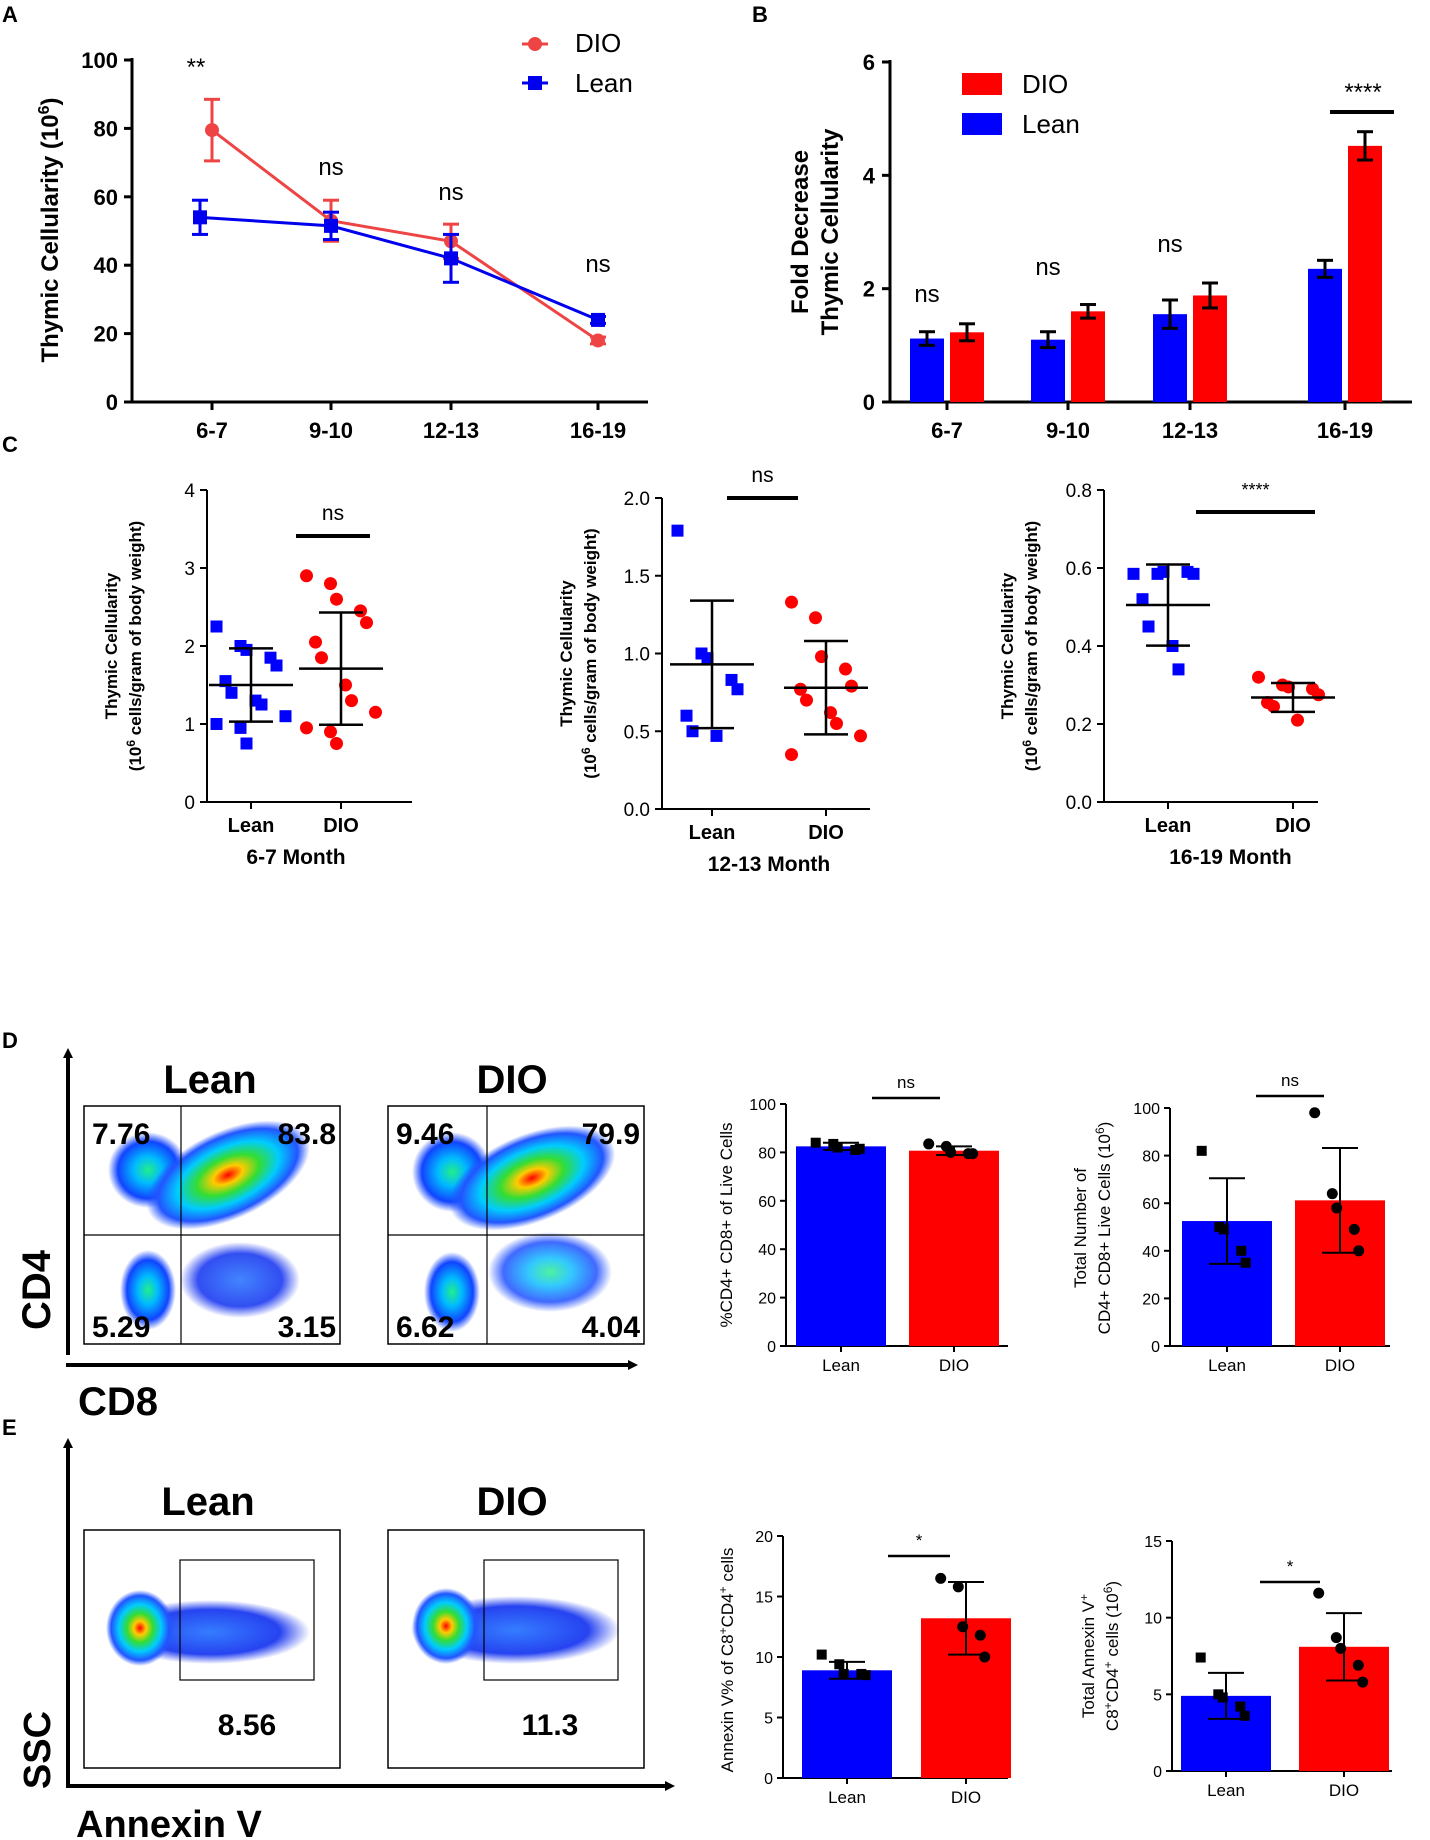 Image resolution: width=1430 pixels, height=1840 pixels. What do you see at coordinates (727, 1610) in the screenshot?
I see `y-label-mid: CD4` at bounding box center [727, 1610].